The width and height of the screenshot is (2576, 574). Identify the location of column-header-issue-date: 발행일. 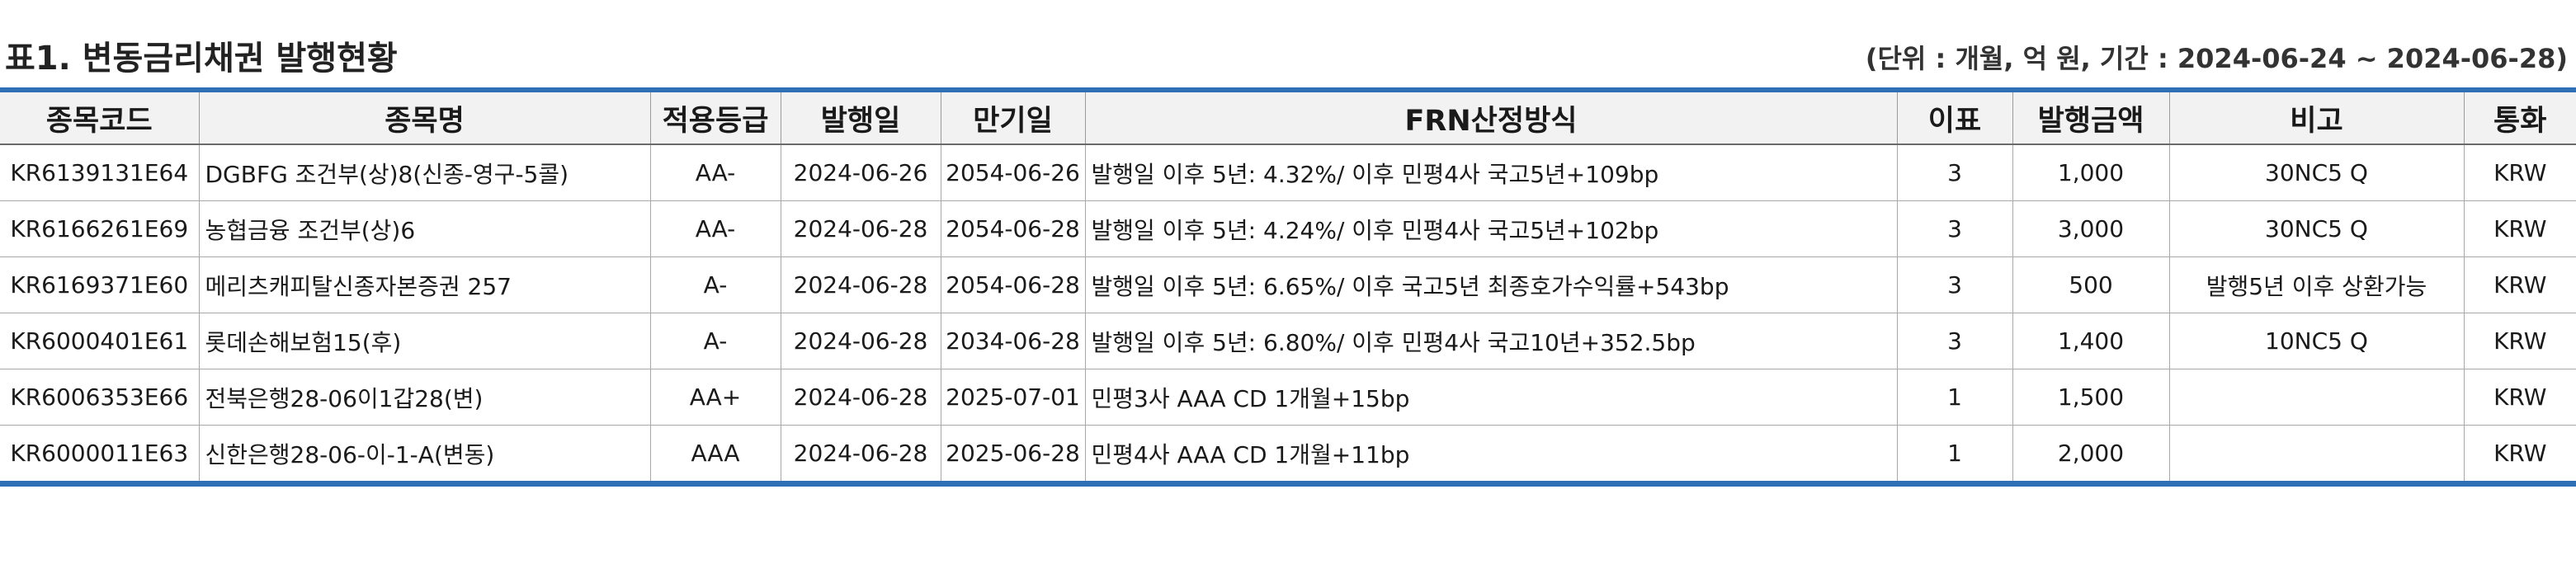
(861, 118).